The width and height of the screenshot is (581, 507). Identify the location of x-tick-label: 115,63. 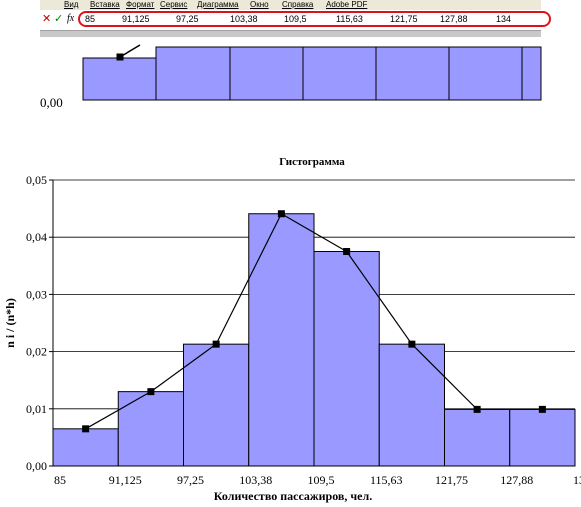
(386, 480).